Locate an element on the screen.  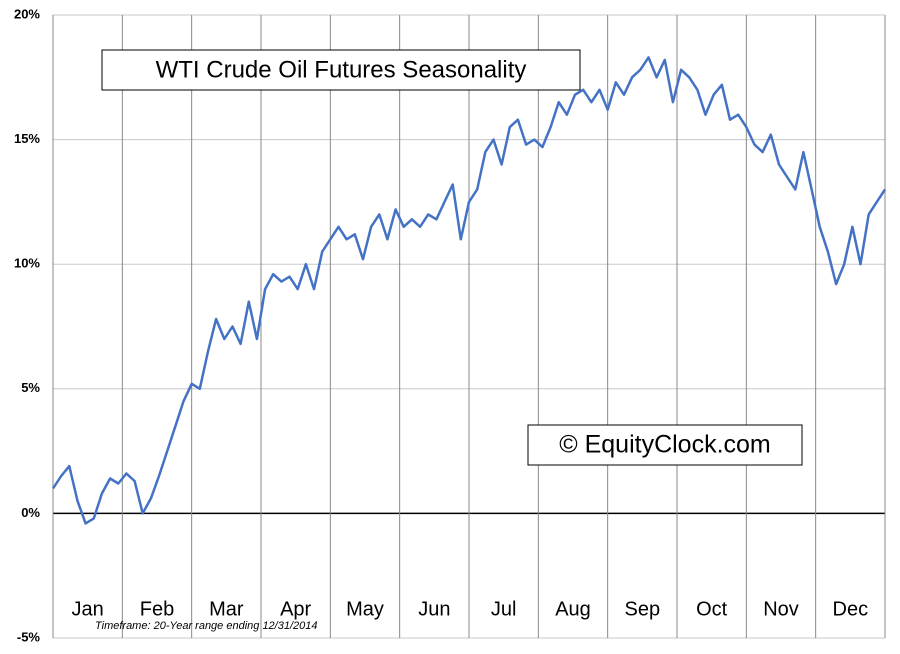
x-tick-label: Sep is located at coordinates (643, 609).